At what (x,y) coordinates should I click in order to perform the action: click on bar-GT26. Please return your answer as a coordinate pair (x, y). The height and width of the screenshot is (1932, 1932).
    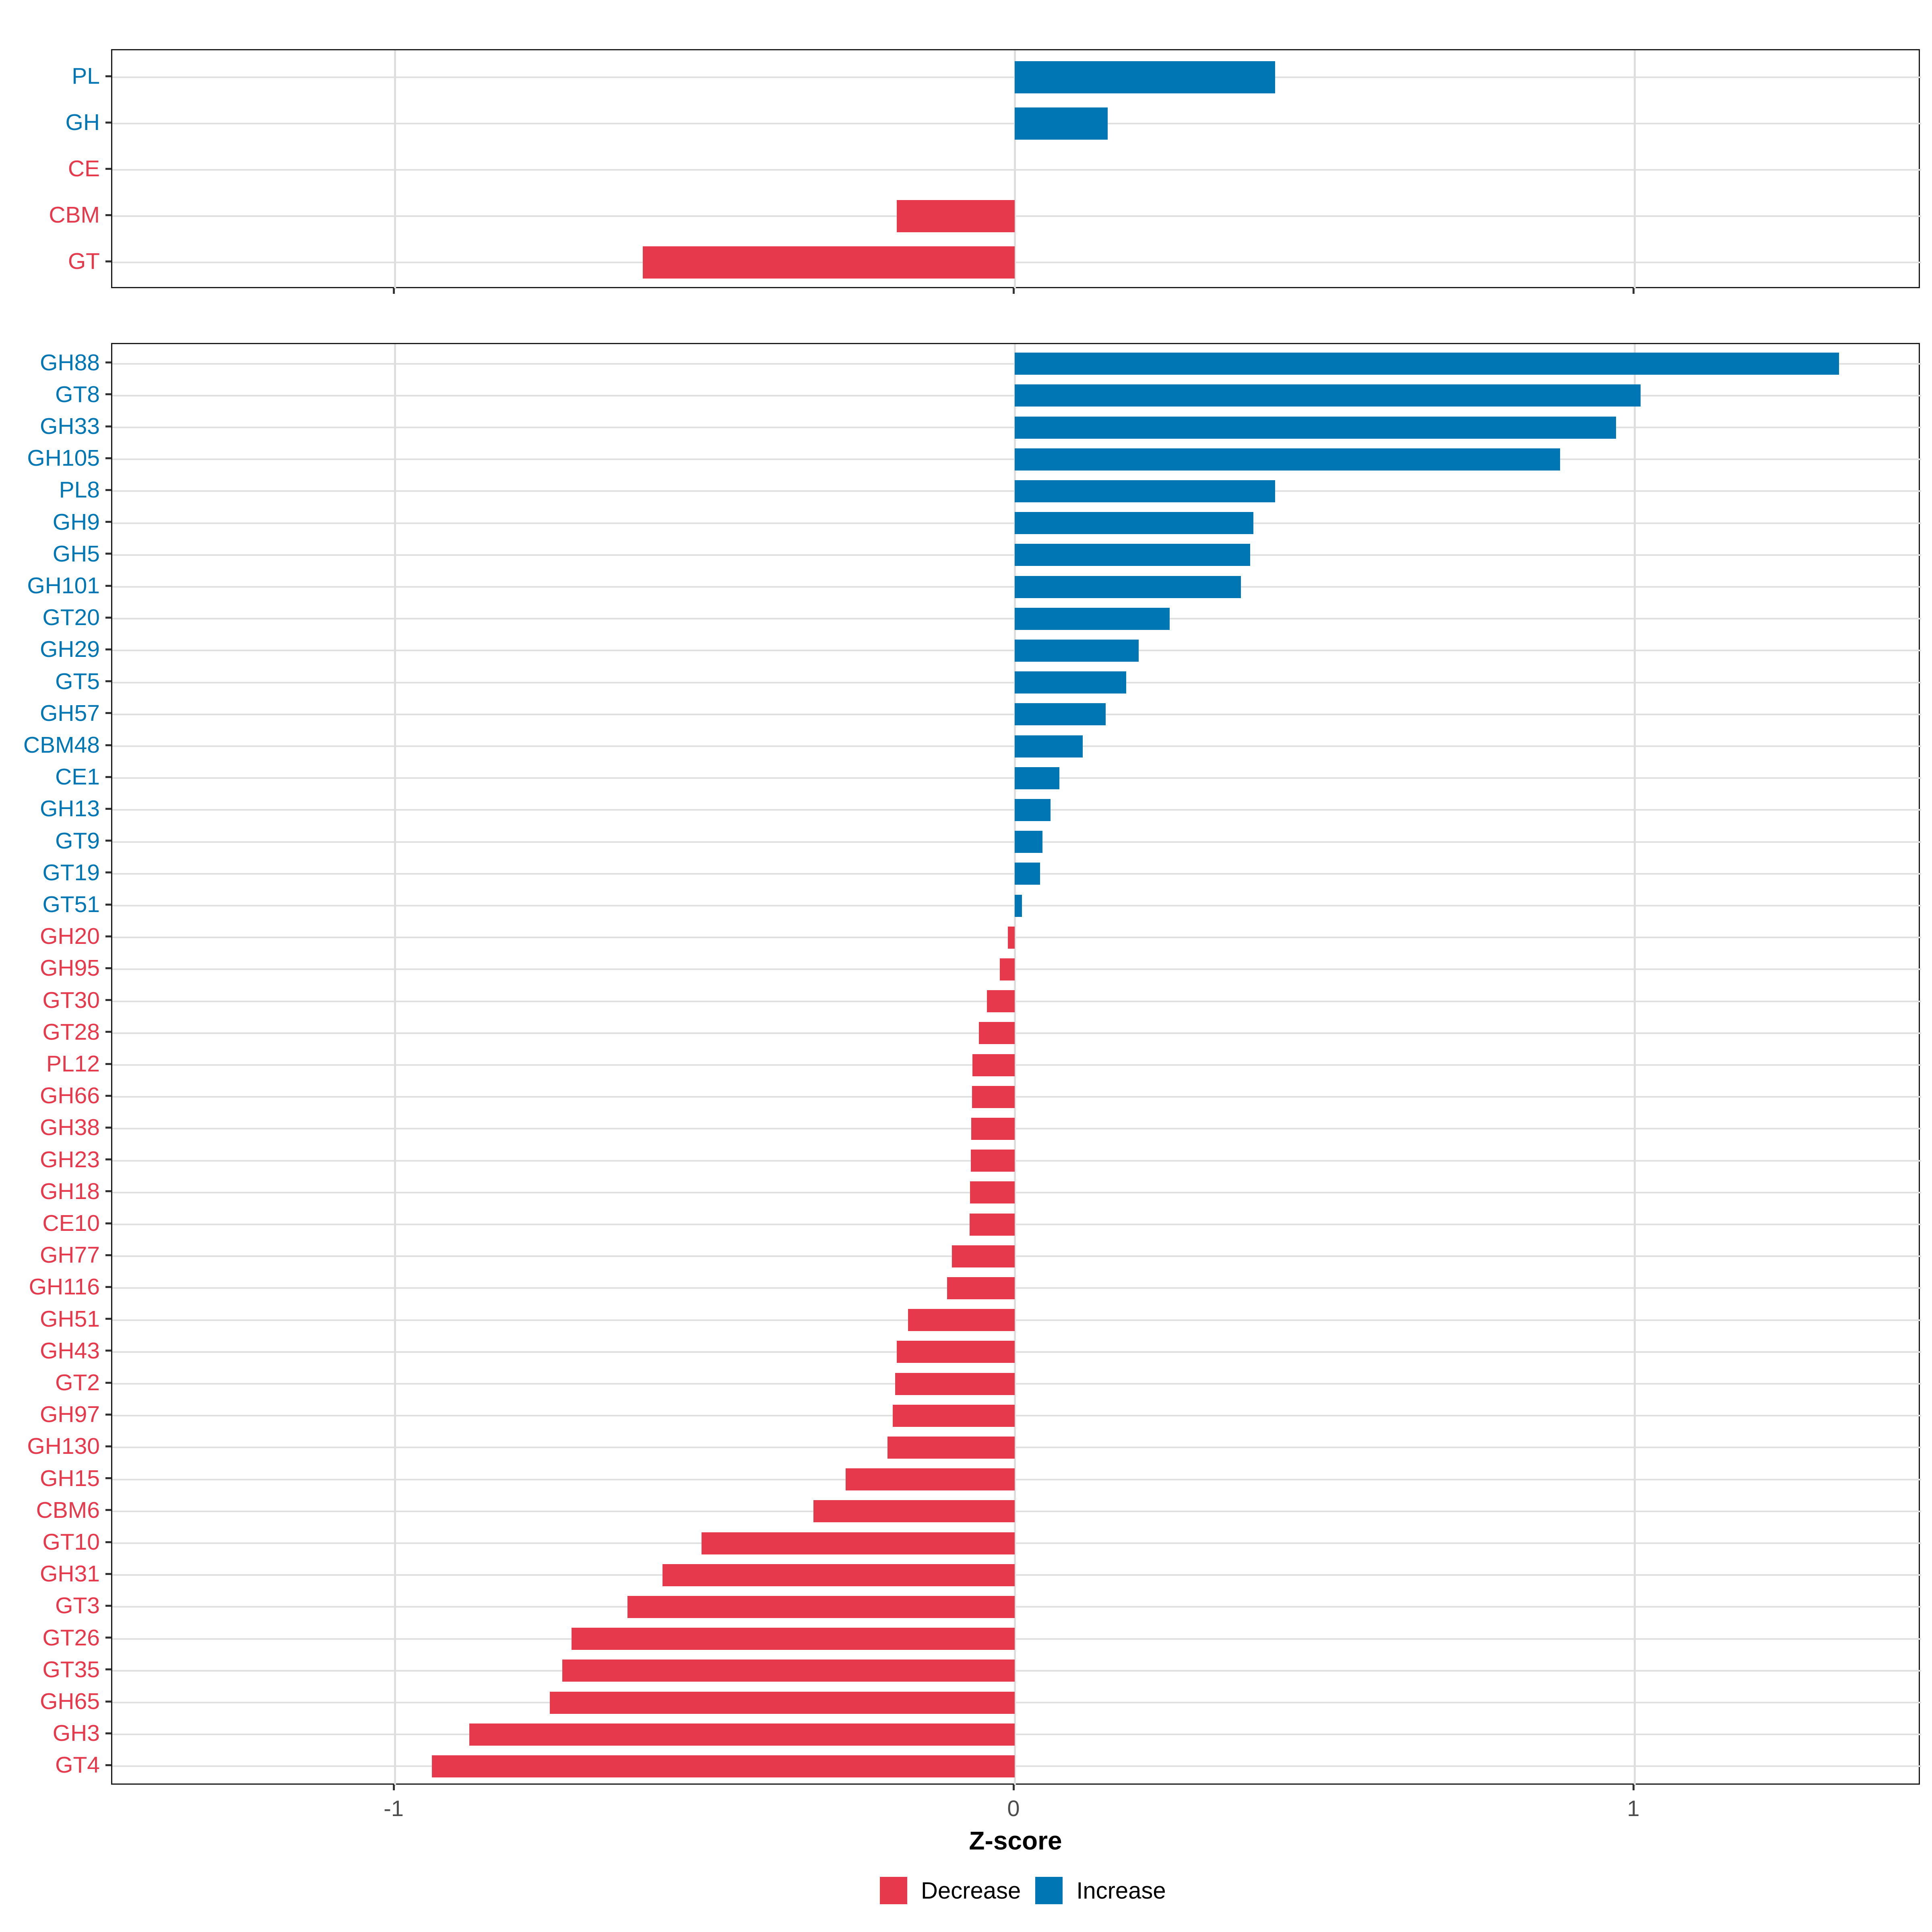
    Looking at the image, I should click on (793, 1639).